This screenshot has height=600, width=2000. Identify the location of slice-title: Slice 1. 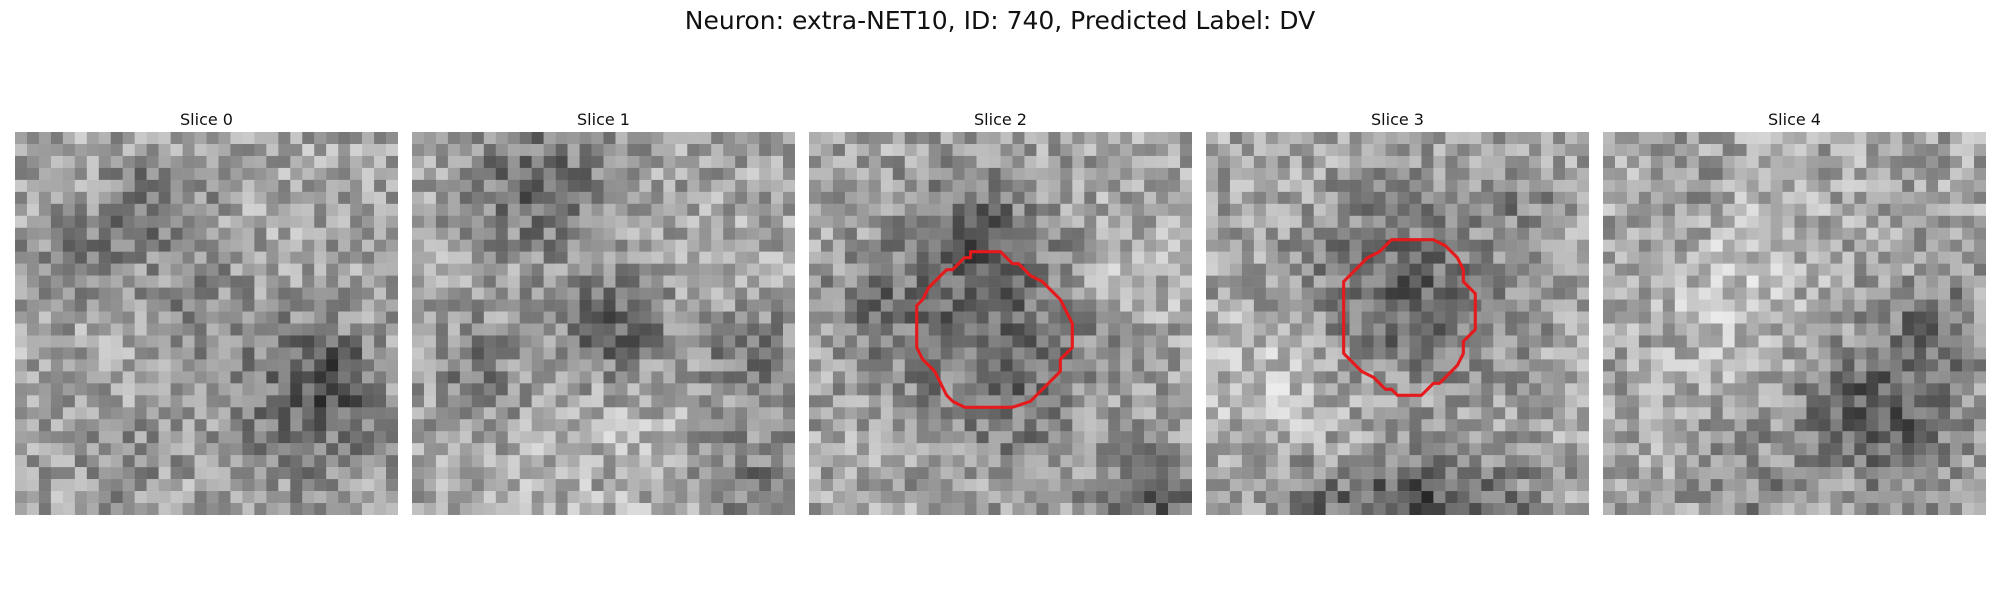
(603, 120).